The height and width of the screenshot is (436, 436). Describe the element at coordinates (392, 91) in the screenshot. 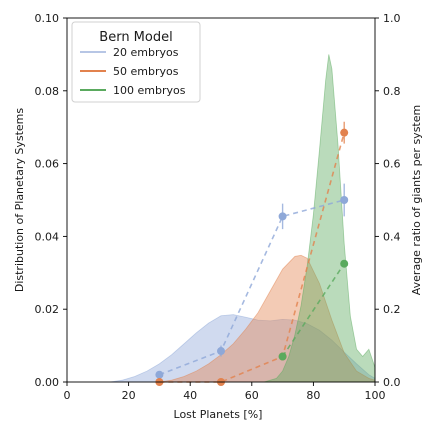

I see `y2-tick-label: 0.8` at that location.